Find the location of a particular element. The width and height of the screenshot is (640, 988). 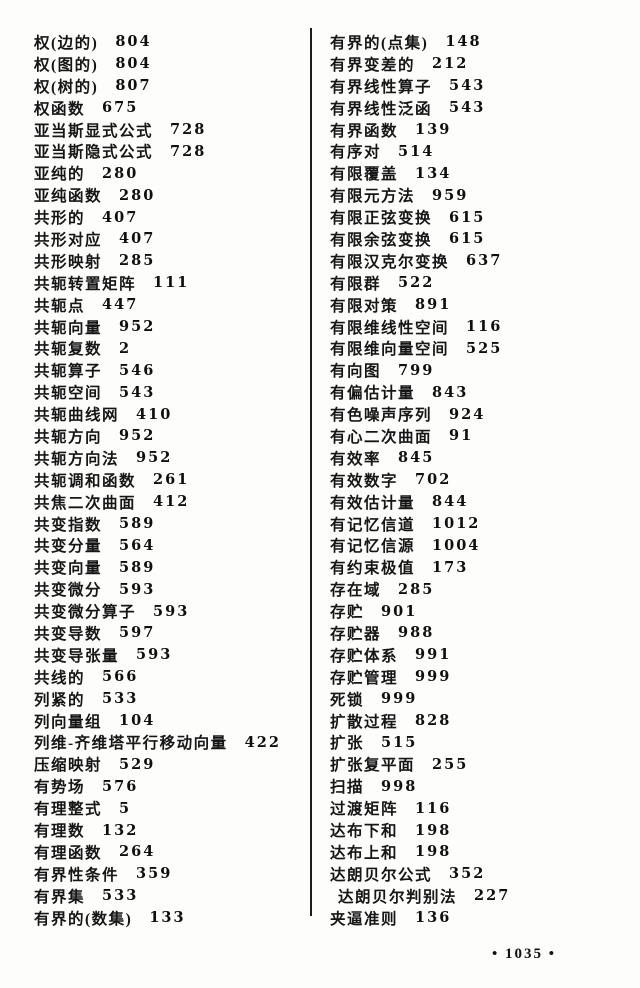

entry-term: 有约束极值 is located at coordinates (373, 569).